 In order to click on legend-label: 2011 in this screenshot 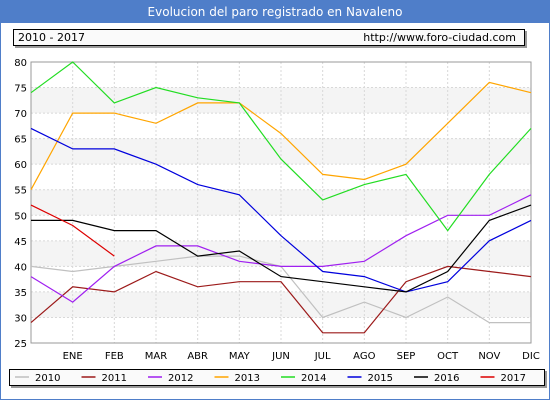, I will do `click(114, 378)`.